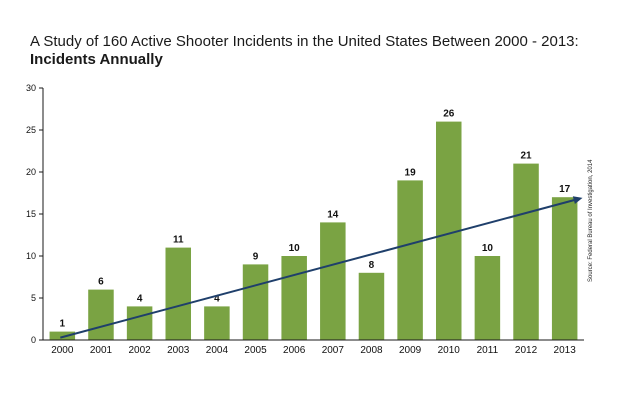 This screenshot has width=640, height=402. Describe the element at coordinates (449, 350) in the screenshot. I see `x-tick-label-2010: 2010` at that location.